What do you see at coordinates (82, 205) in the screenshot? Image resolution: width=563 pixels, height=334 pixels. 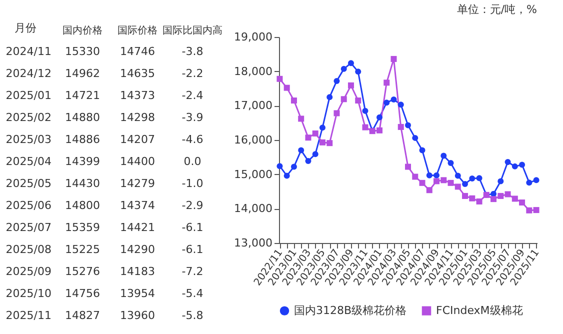 I see `data-label: 14800` at bounding box center [82, 205].